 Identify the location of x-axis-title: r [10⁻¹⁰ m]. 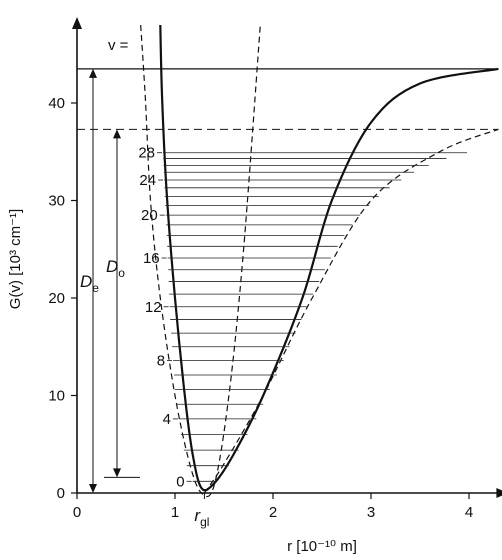
(322, 546).